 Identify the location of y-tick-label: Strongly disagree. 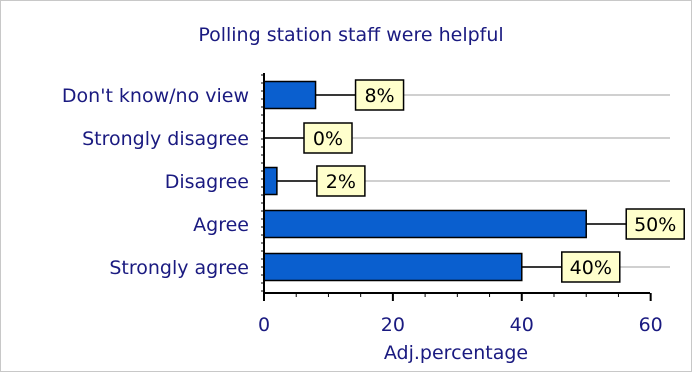
(165, 139).